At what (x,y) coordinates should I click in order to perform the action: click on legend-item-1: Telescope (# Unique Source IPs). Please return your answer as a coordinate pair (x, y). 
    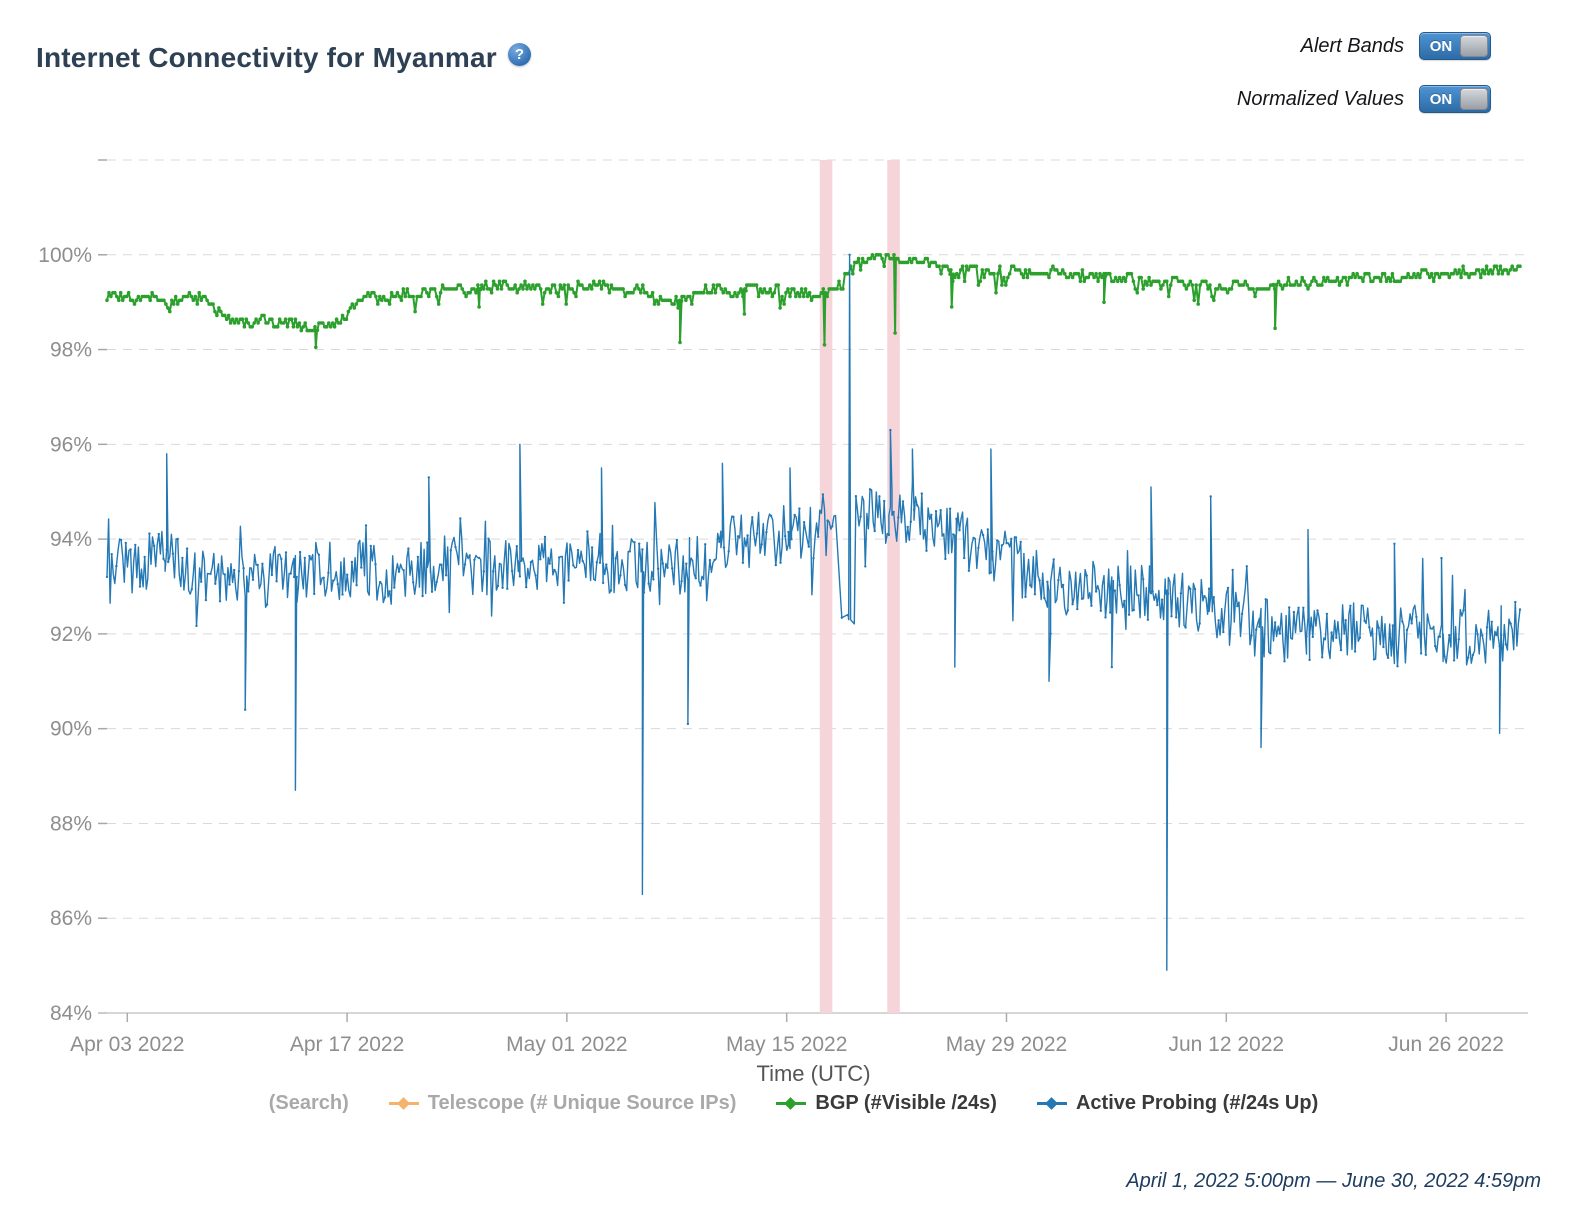
    Looking at the image, I should click on (562, 1103).